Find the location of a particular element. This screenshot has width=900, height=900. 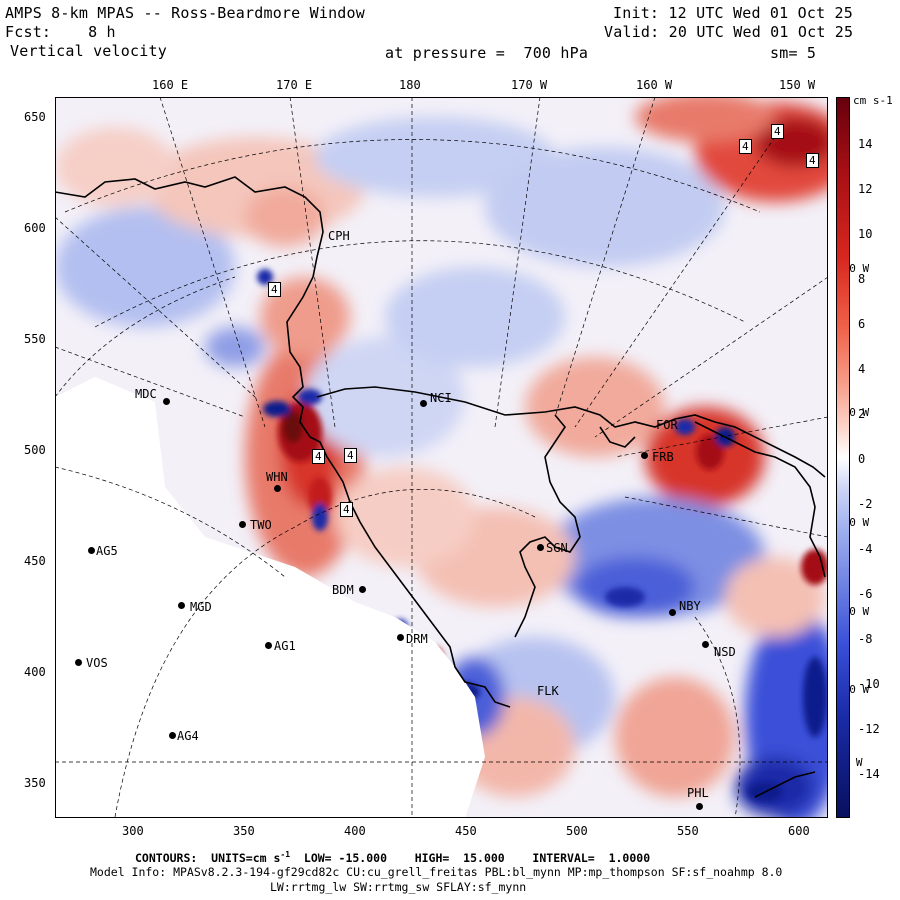

station-label: WHN is located at coordinates (277, 477).